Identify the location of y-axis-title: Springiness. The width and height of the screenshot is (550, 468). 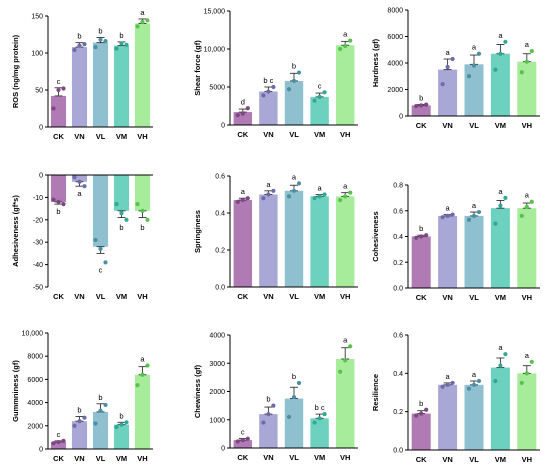
(197, 231).